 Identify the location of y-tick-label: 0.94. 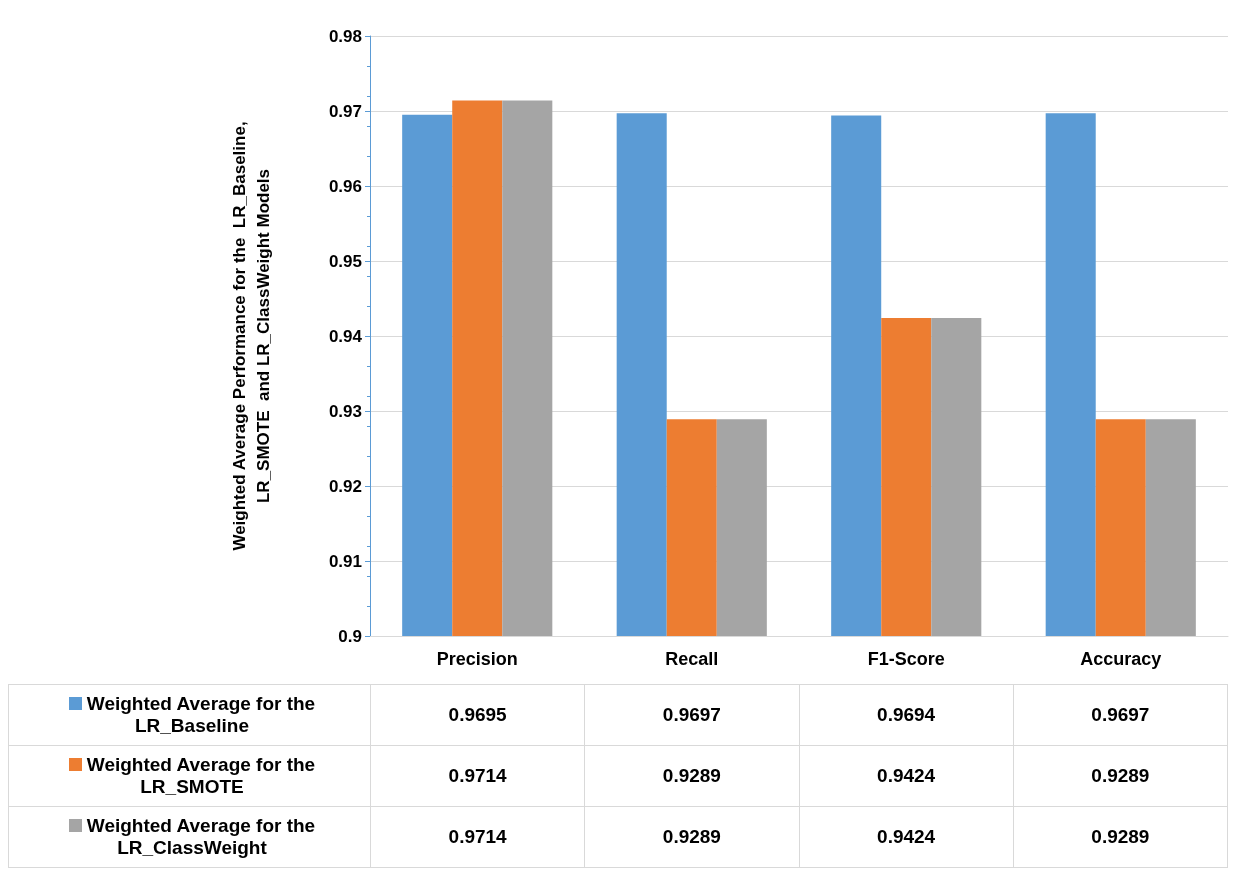
(345, 336).